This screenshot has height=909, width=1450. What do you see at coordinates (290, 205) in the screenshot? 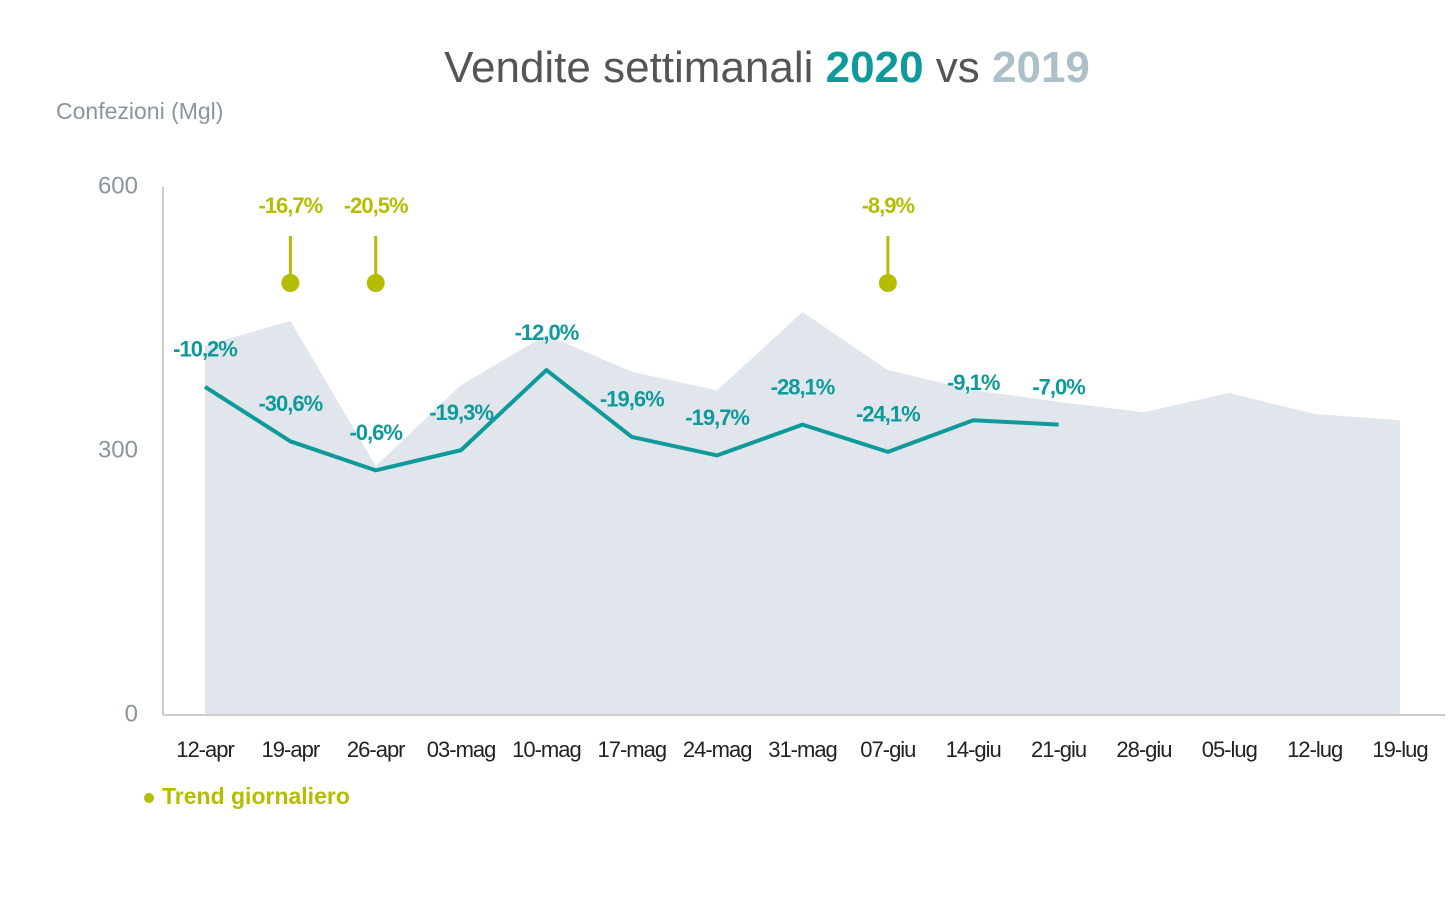
I see `trend-label: -16,7%` at bounding box center [290, 205].